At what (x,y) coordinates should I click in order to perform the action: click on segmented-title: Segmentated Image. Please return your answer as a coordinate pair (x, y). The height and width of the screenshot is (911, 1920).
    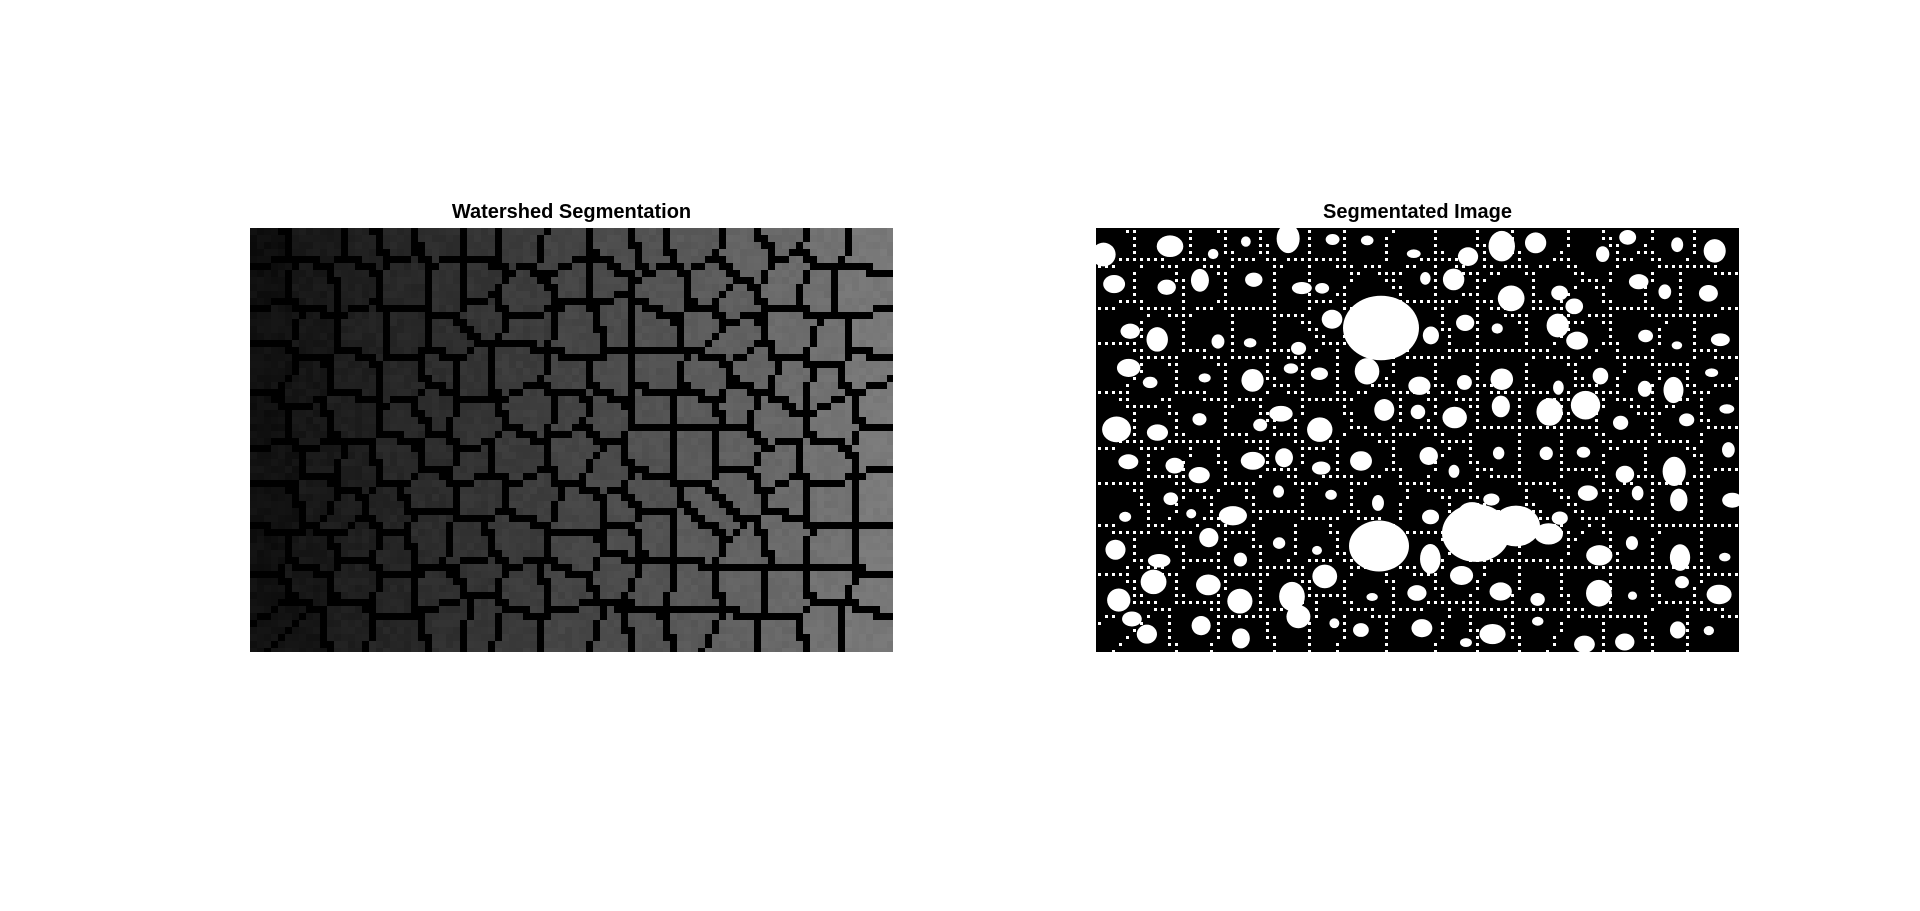
    Looking at the image, I should click on (1417, 212).